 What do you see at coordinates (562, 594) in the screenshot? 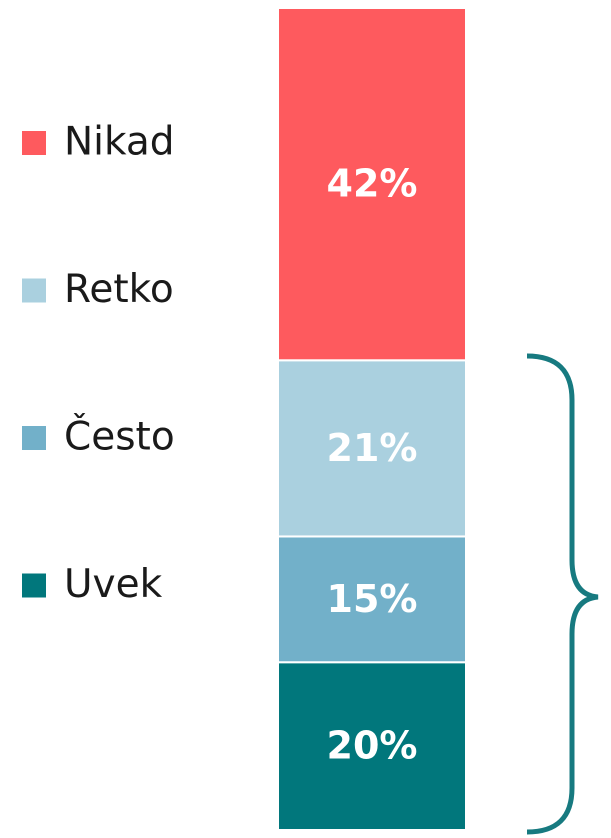
I see `brace` at bounding box center [562, 594].